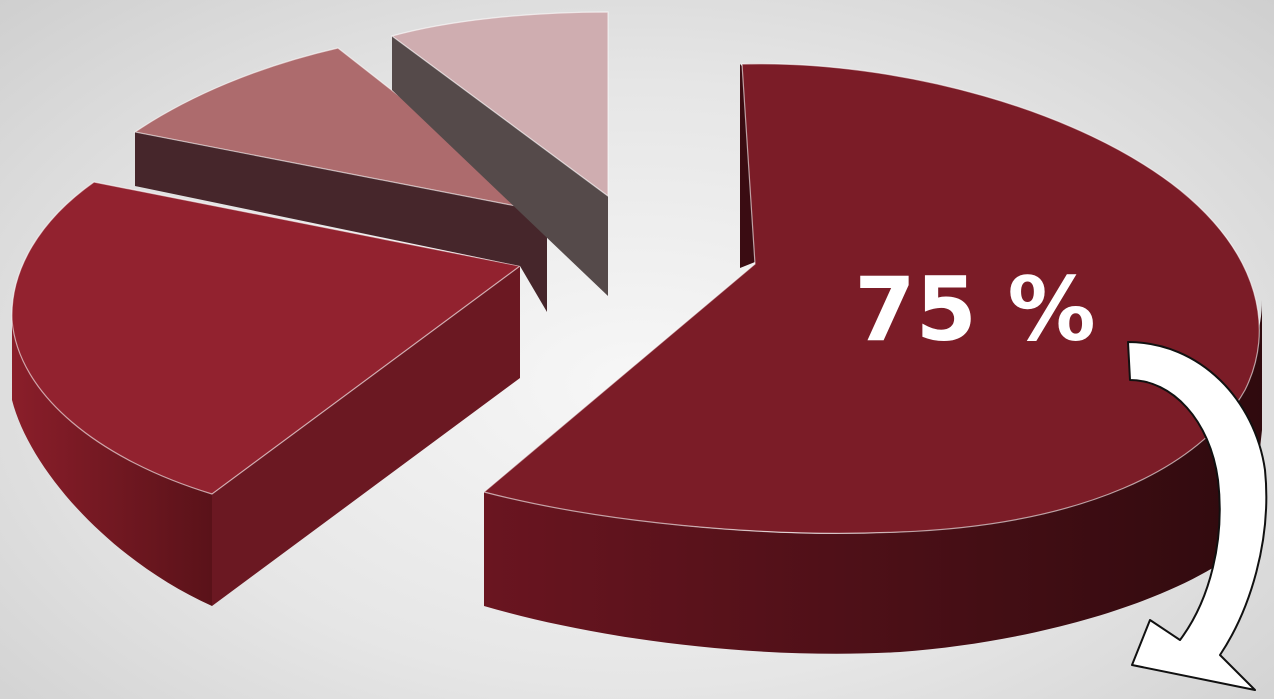  Describe the element at coordinates (1197, 516) in the screenshot. I see `curved-arrow-icon` at that location.